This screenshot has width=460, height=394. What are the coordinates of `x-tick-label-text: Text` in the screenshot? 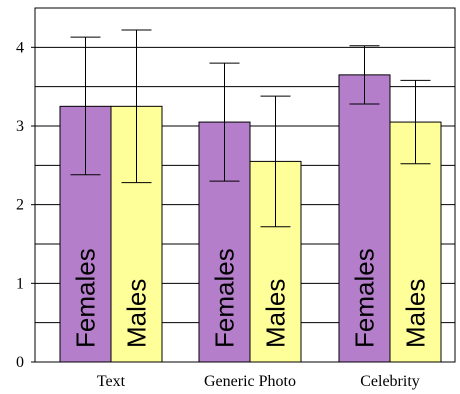 It's located at (111, 381).